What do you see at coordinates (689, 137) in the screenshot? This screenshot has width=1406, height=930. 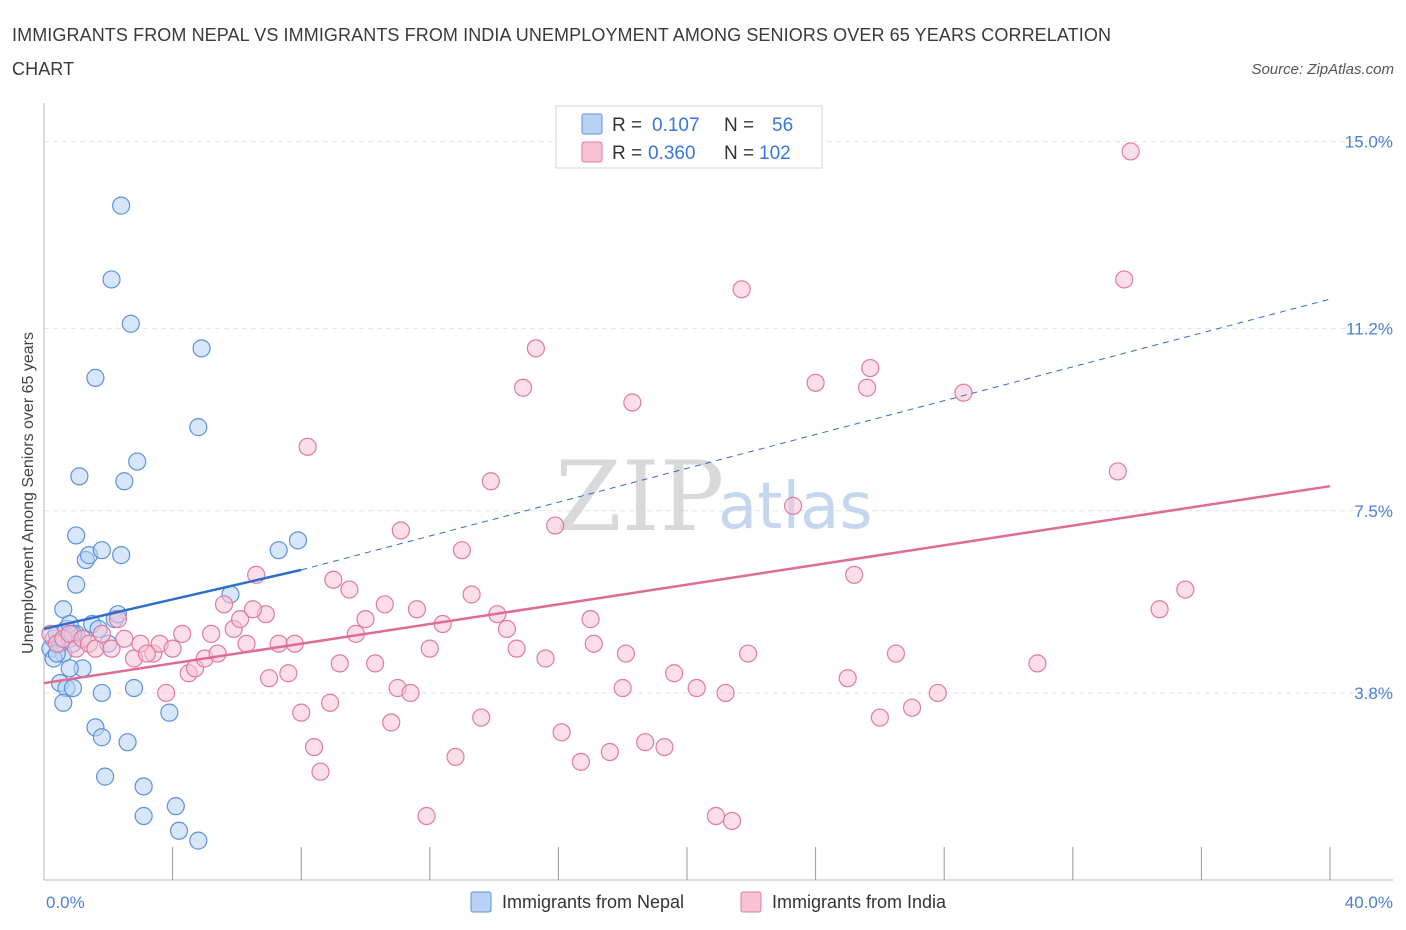 I see `stats-legend: R = 0.107 N = 56 R = 0.360 N = 102` at bounding box center [689, 137].